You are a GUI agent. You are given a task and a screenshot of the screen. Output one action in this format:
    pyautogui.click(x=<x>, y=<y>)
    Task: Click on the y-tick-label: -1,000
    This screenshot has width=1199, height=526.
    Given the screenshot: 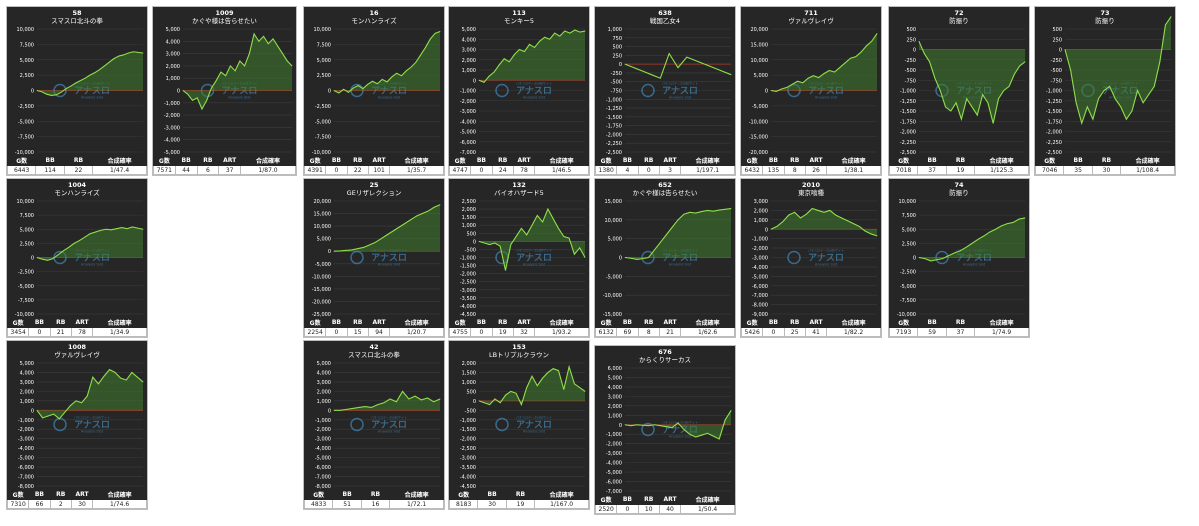 What is the action you would take?
    pyautogui.click(x=172, y=104)
    